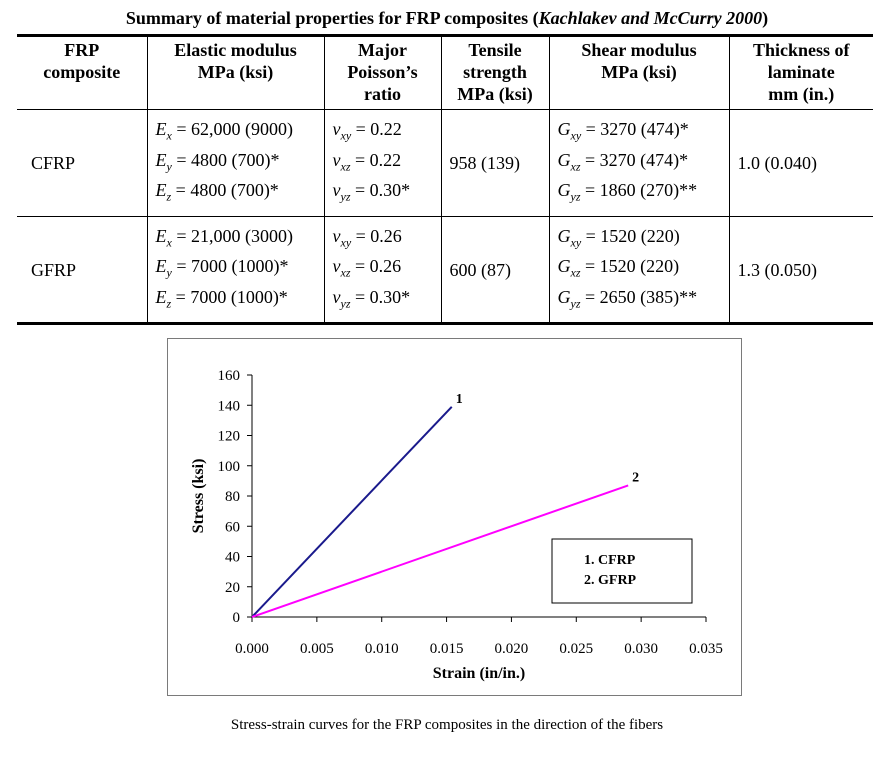 This screenshot has width=894, height=766. What do you see at coordinates (232, 497) in the screenshot?
I see `y-tick-label: 80` at bounding box center [232, 497].